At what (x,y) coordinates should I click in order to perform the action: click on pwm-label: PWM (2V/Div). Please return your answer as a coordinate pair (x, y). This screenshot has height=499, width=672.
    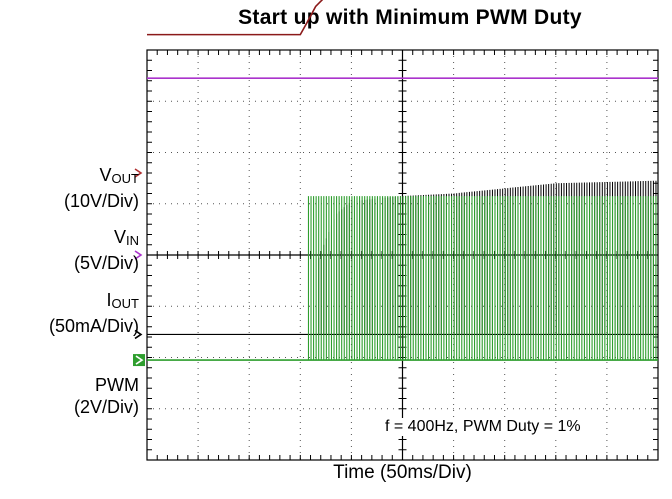
    Looking at the image, I should click on (106, 396).